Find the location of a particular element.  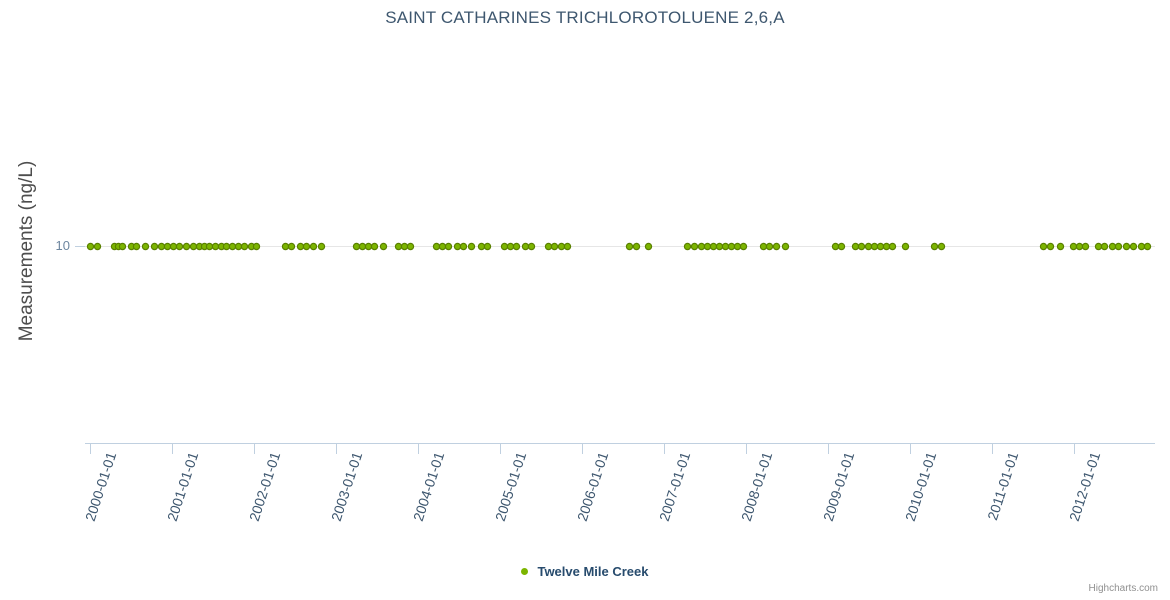

legend-item-twelve-mile-creek: Twelve Mile Creek is located at coordinates (585, 571).